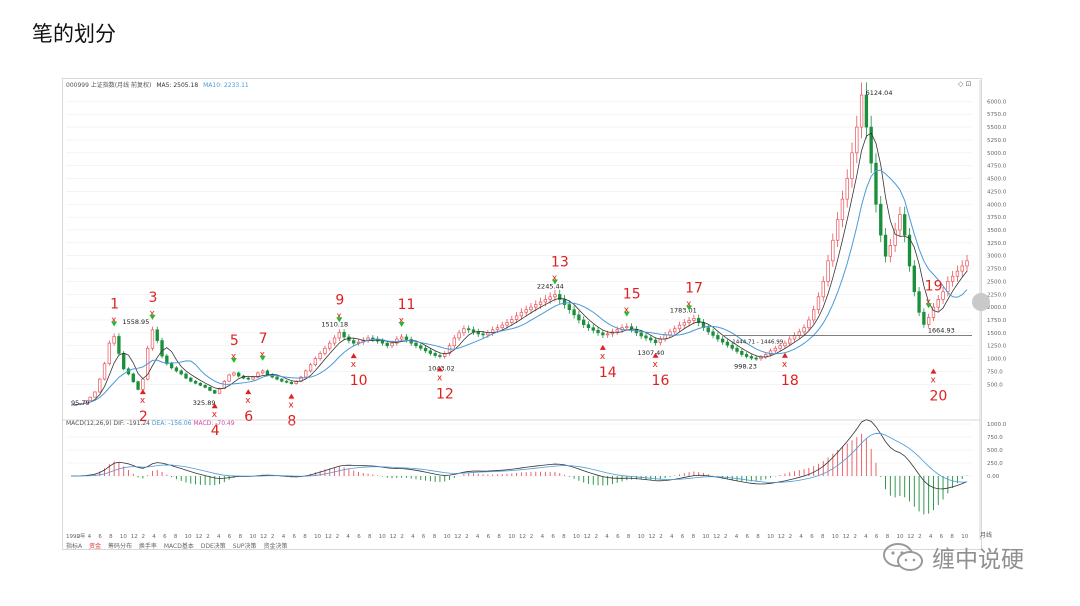  Describe the element at coordinates (997, 334) in the screenshot. I see `y-tick-label: 1500.0` at that location.